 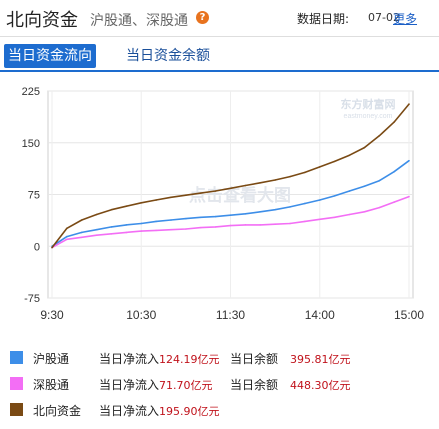 What do you see at coordinates (51, 385) in the screenshot?
I see `legend-name: 深股通` at bounding box center [51, 385].